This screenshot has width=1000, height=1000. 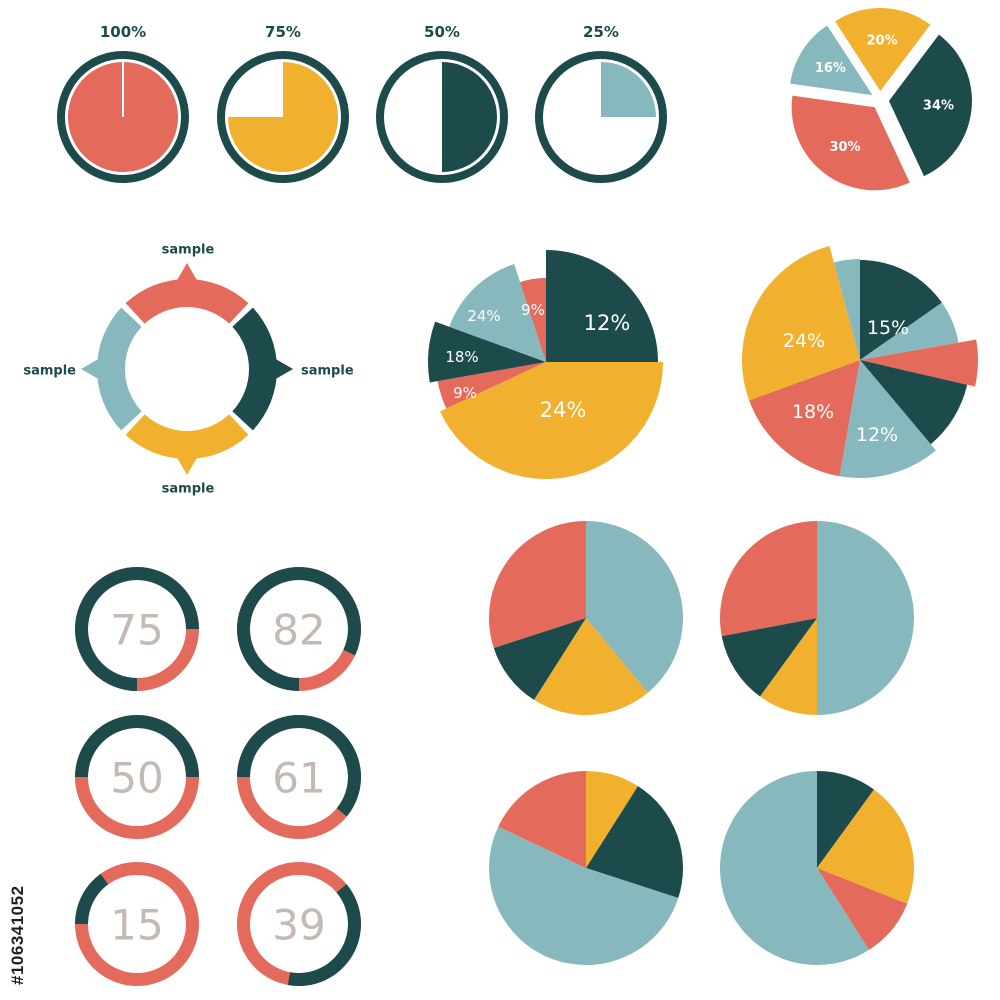 I want to click on vr2-slice-label: 24%, so click(x=804, y=341).